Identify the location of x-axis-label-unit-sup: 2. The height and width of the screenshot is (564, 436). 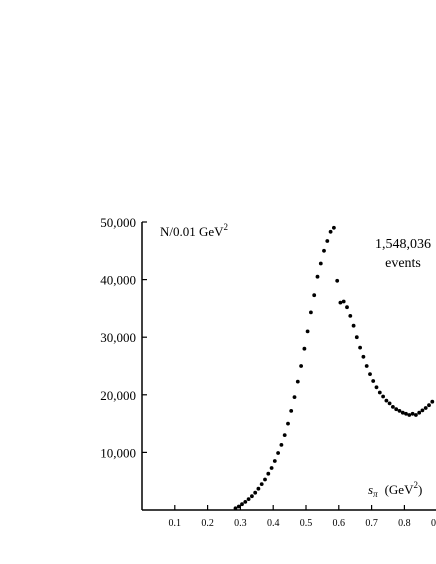
(415, 485).